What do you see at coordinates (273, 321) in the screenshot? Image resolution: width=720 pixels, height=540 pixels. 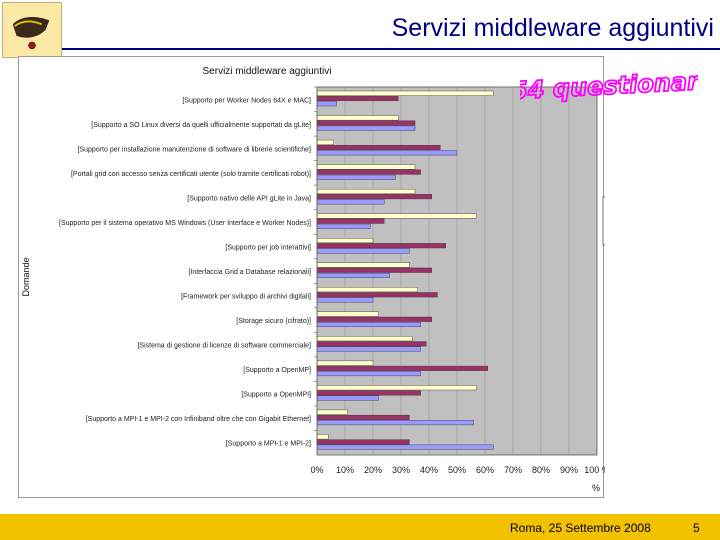 I see `category-label: [Storage sicuro (cifrato)]` at bounding box center [273, 321].